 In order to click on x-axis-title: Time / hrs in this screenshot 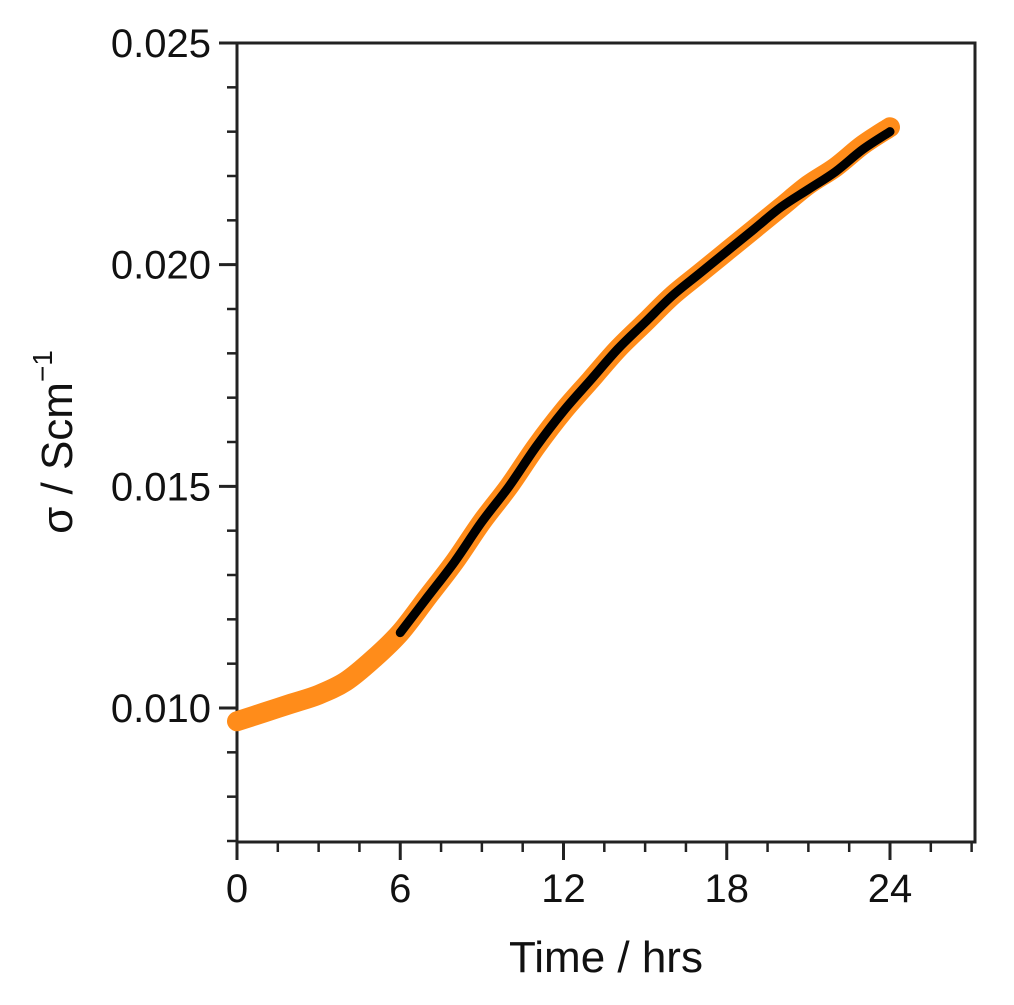, I will do `click(606, 957)`.